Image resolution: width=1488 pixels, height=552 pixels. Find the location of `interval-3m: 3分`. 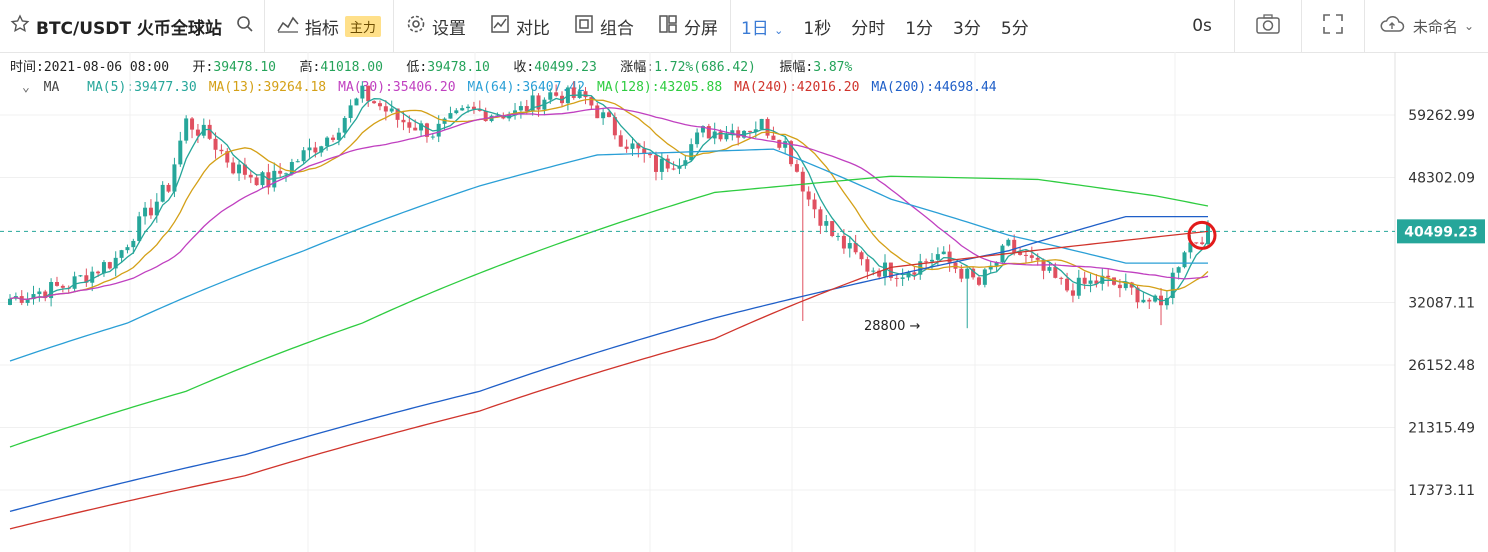

interval-3m: 3分 is located at coordinates (967, 28).